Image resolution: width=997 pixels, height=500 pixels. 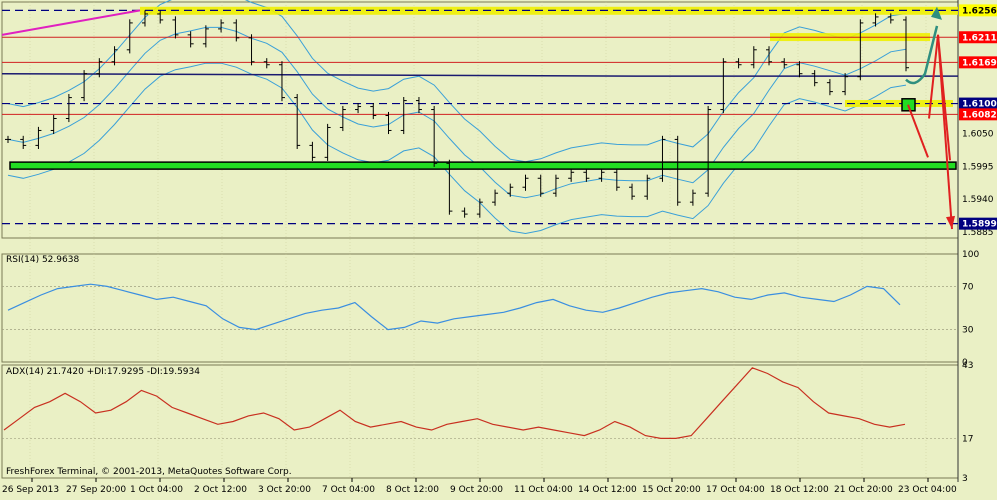 What do you see at coordinates (918, 131) in the screenshot?
I see `red-forecast-arrow` at bounding box center [918, 131].